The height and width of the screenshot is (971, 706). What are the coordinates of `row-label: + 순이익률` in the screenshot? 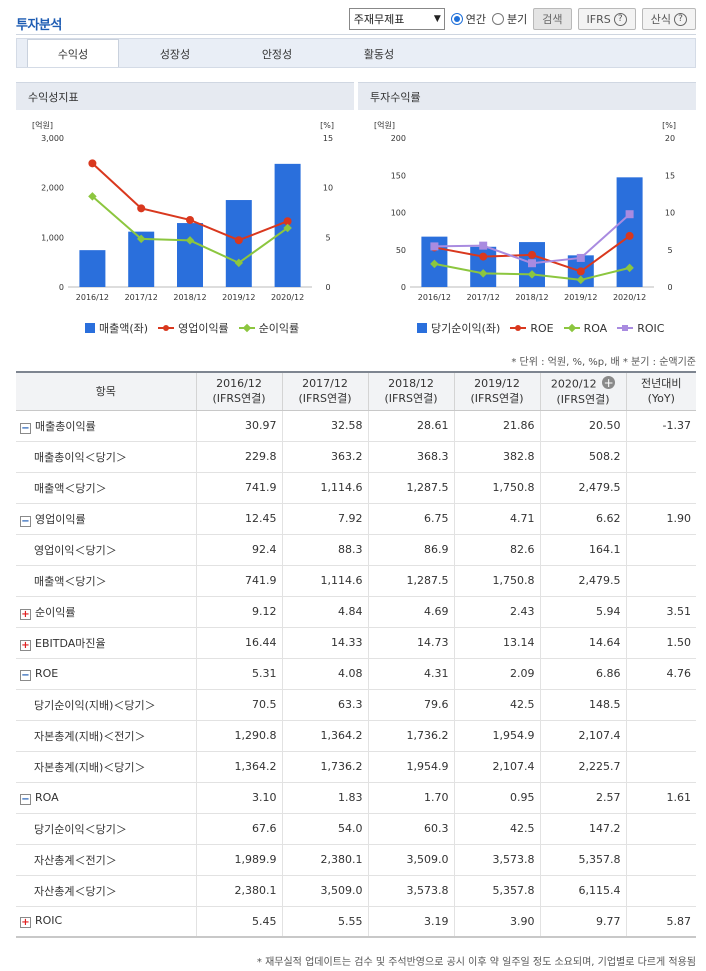 It's located at (106, 612).